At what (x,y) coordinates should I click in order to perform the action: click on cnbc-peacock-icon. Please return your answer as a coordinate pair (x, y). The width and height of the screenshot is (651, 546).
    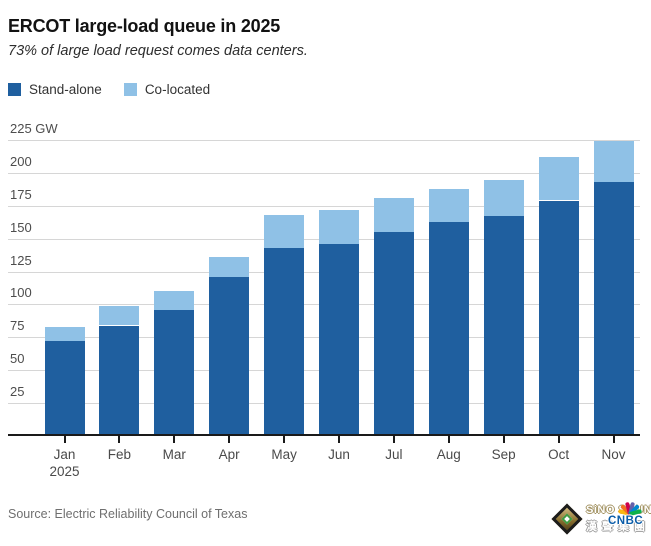
    Looking at the image, I should click on (630, 507).